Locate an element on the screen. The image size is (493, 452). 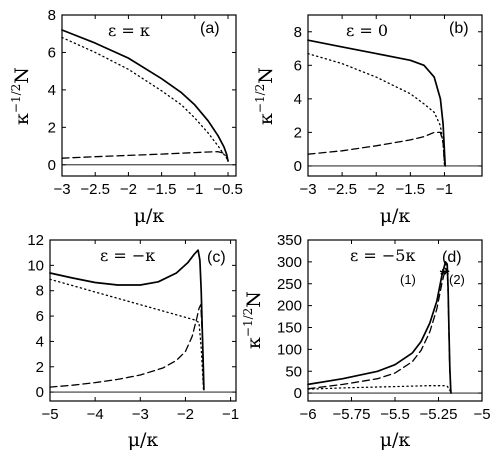
panel-a-ytick-label: 4 is located at coordinates (52, 90).